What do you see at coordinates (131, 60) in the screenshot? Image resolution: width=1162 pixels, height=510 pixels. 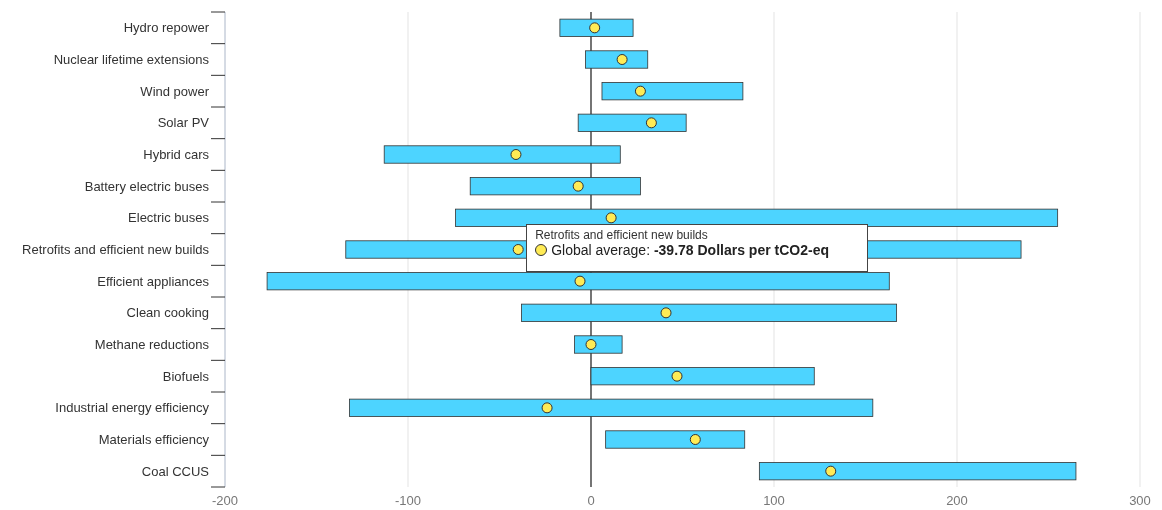 I see `y-tick-label: Nuclear lifetime extensions` at bounding box center [131, 60].